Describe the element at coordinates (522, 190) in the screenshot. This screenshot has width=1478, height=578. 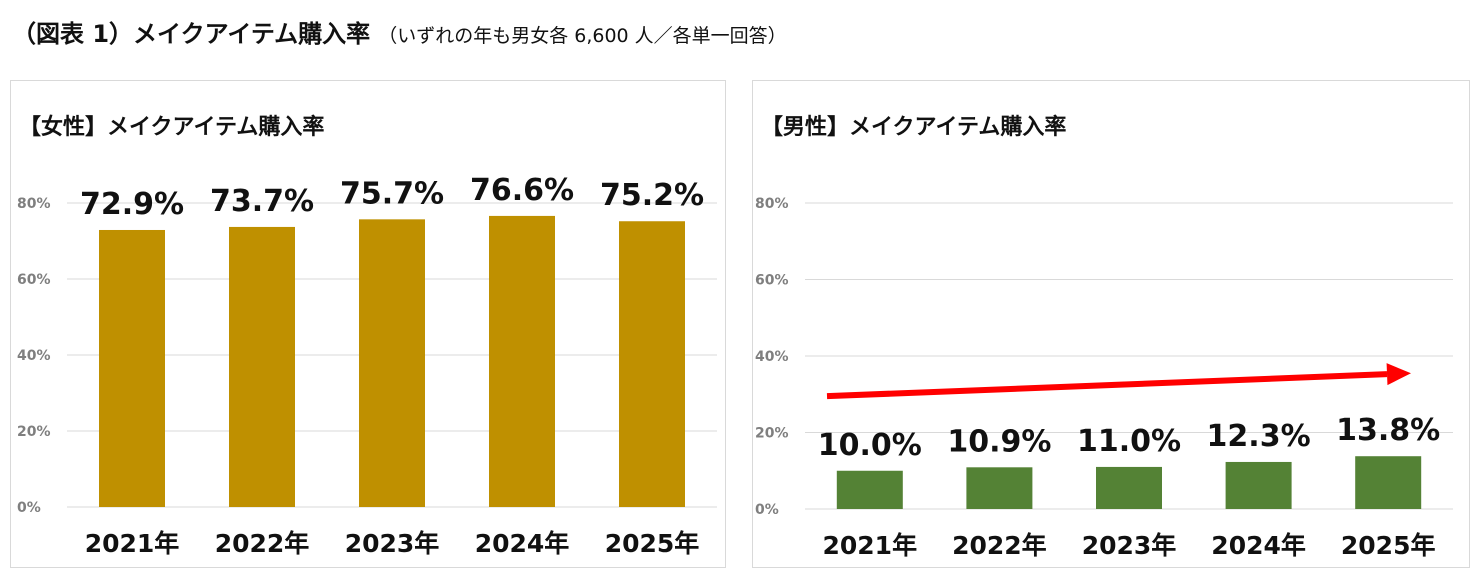
I see `data-label: 76.6%` at that location.